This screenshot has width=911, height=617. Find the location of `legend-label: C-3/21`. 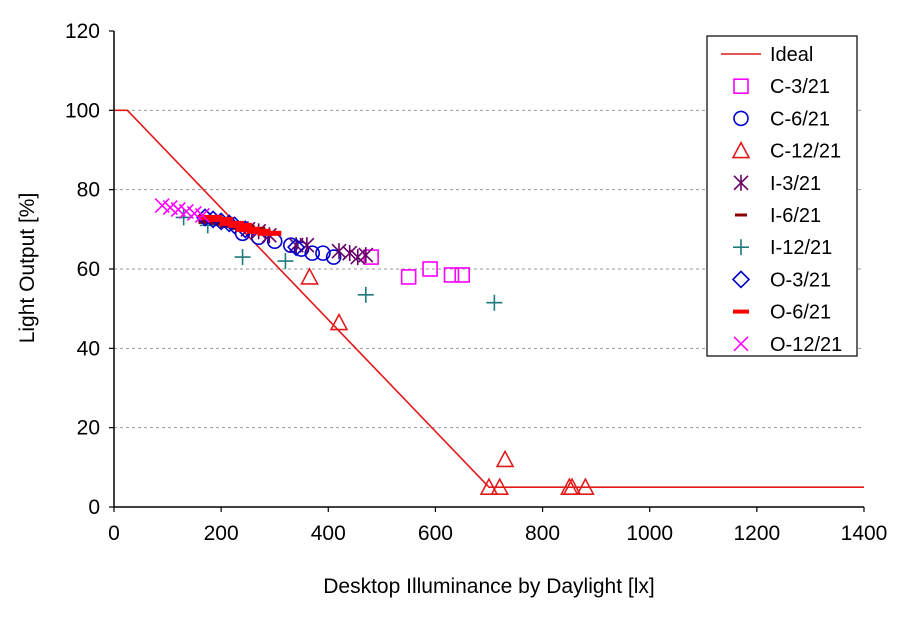

legend-label: C-3/21 is located at coordinates (800, 87).